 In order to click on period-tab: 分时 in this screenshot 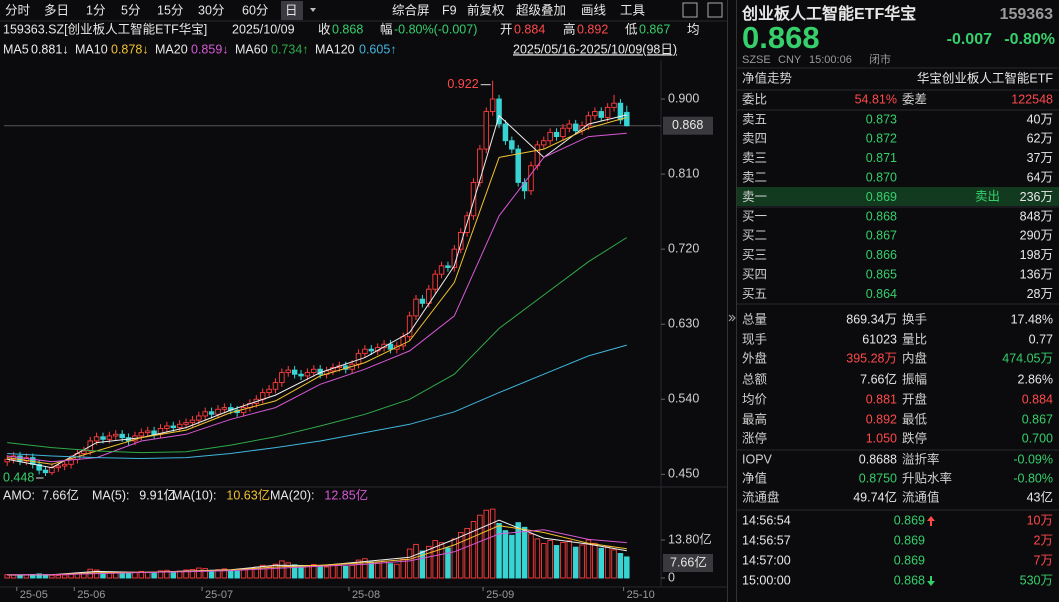, I will do `click(18, 10)`.